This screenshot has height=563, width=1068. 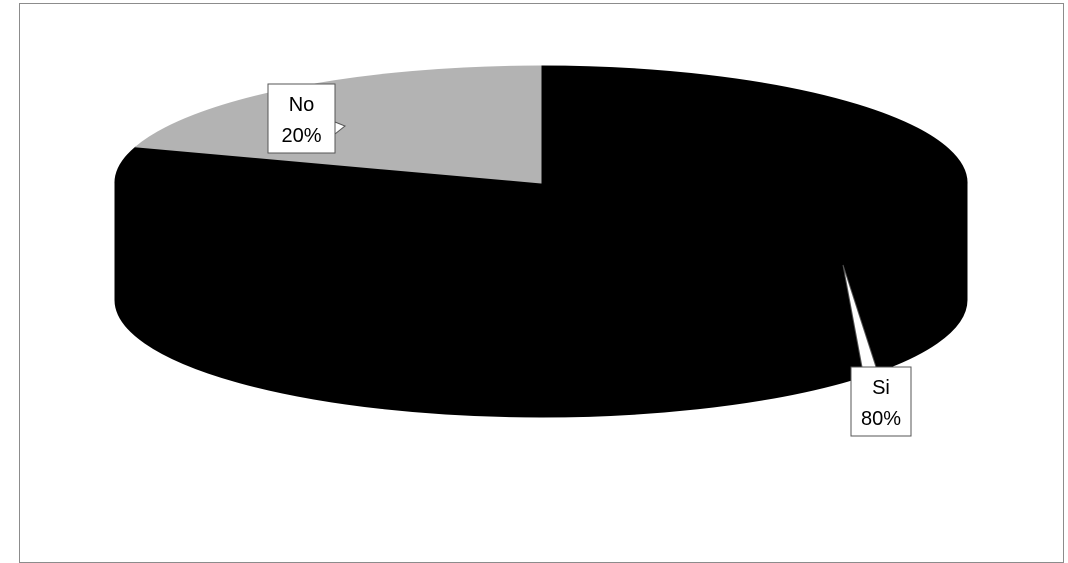 What do you see at coordinates (301, 136) in the screenshot?
I see `data-label-percent-no: 20%` at bounding box center [301, 136].